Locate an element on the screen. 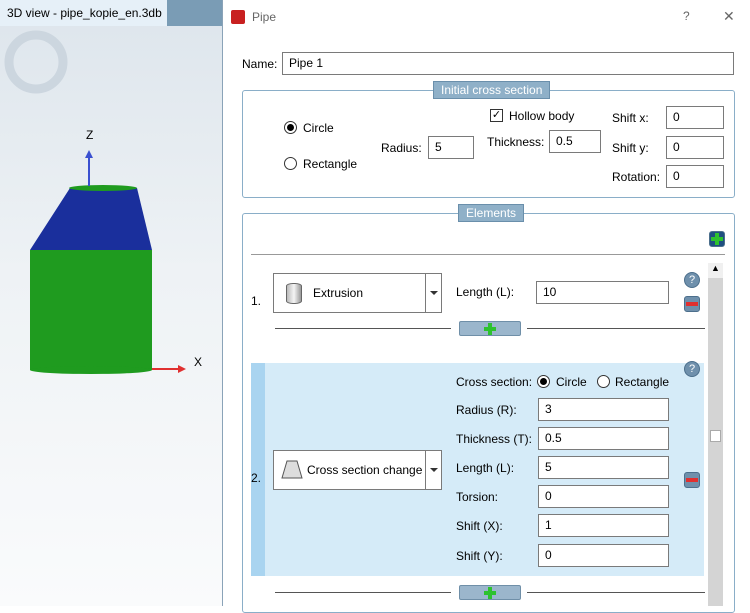  cross-section-label: Cross section: is located at coordinates (494, 382).